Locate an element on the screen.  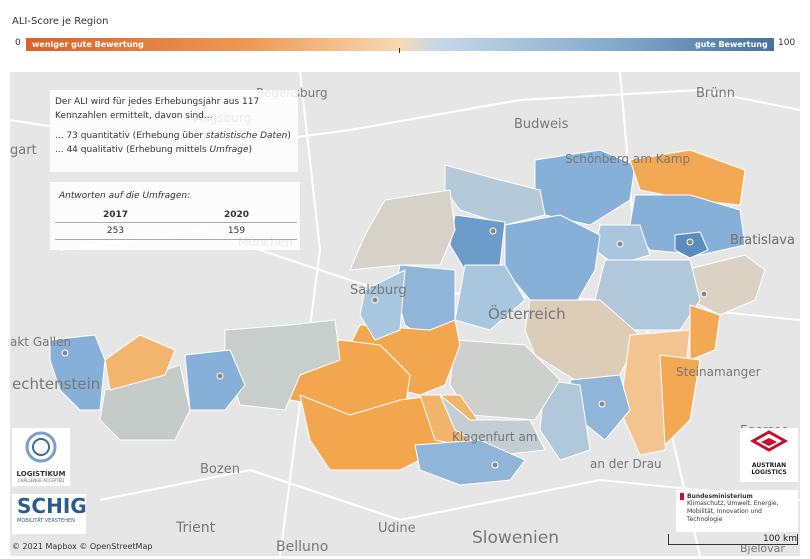
place-label: Bjelovar is located at coordinates (762, 548).